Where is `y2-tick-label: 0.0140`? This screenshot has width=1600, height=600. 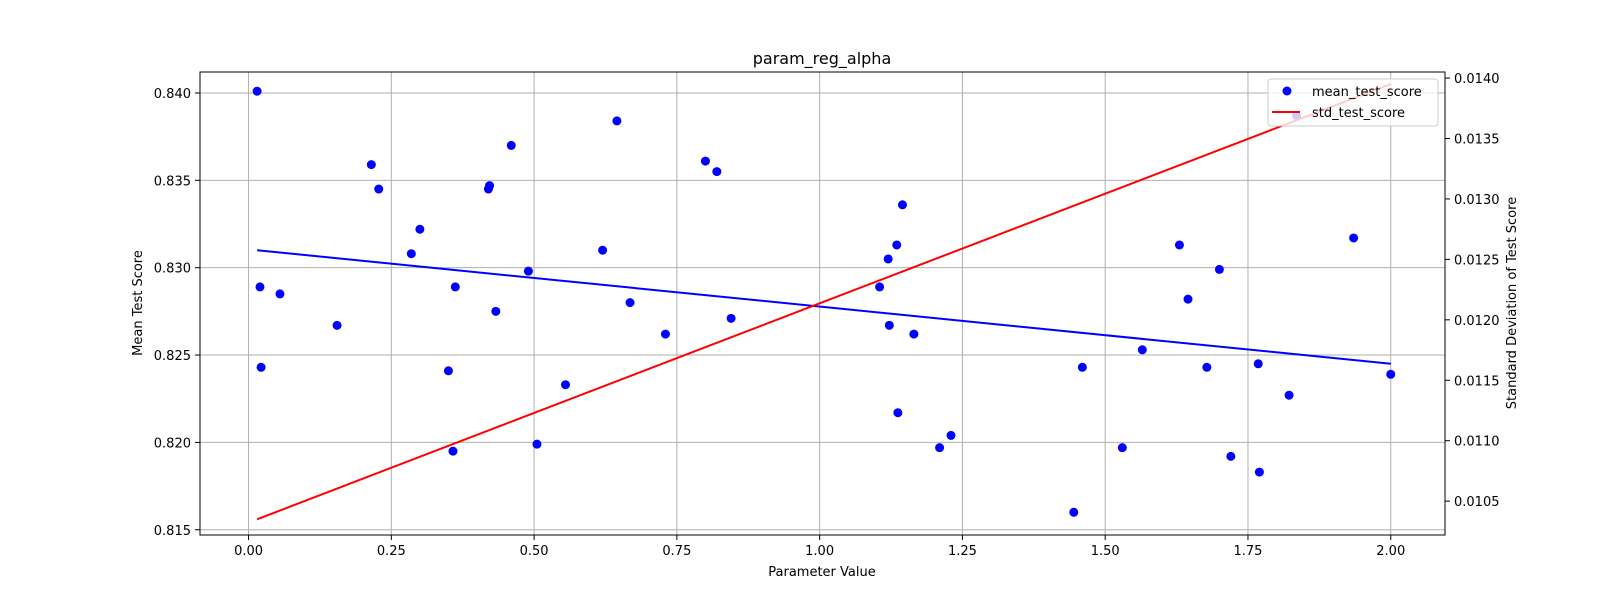
y2-tick-label: 0.0140 is located at coordinates (1477, 79).